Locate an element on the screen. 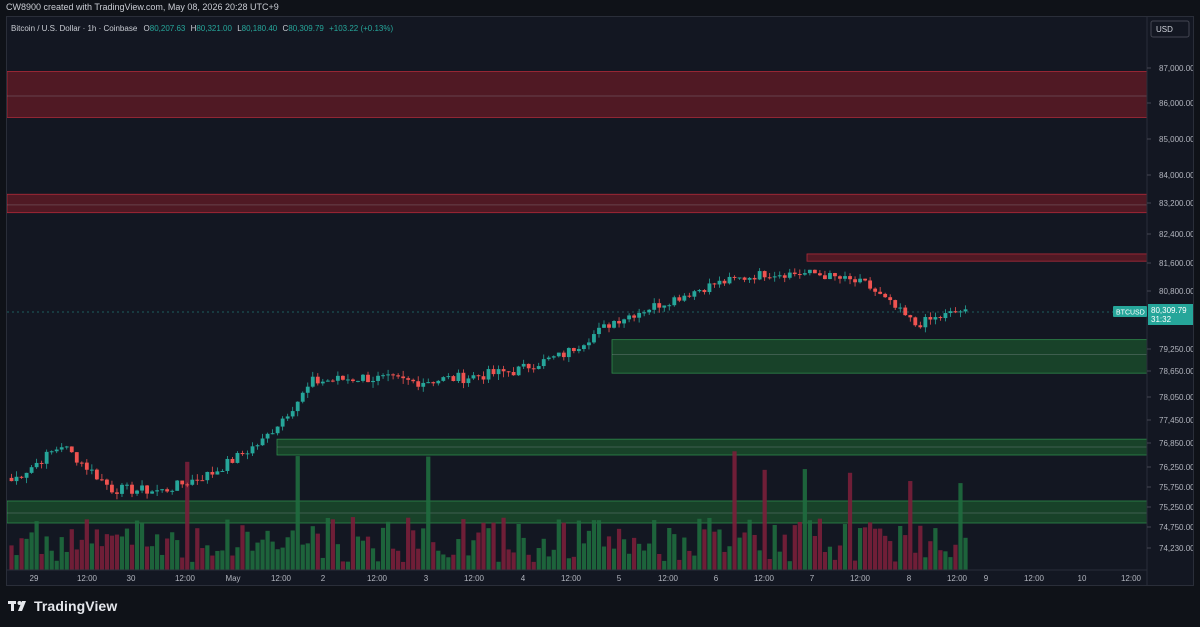  currency-button is located at coordinates (1170, 29).